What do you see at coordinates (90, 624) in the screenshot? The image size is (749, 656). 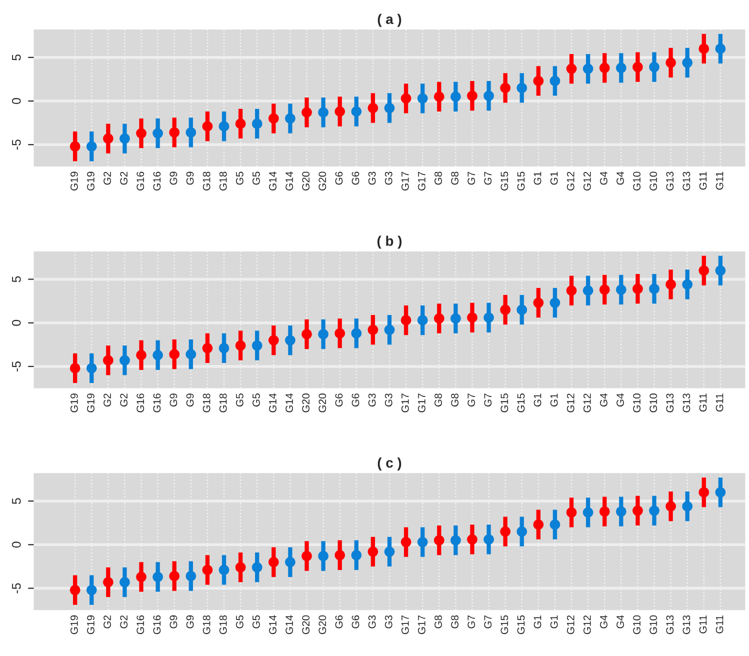 I see `x-tick-label: G19` at bounding box center [90, 624].